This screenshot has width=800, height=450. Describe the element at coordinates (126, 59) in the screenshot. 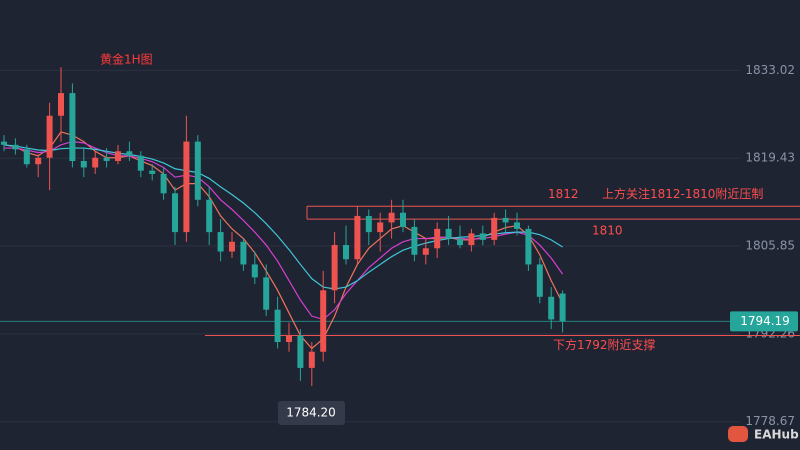

I see `chart-title: 黄金1H图` at that location.